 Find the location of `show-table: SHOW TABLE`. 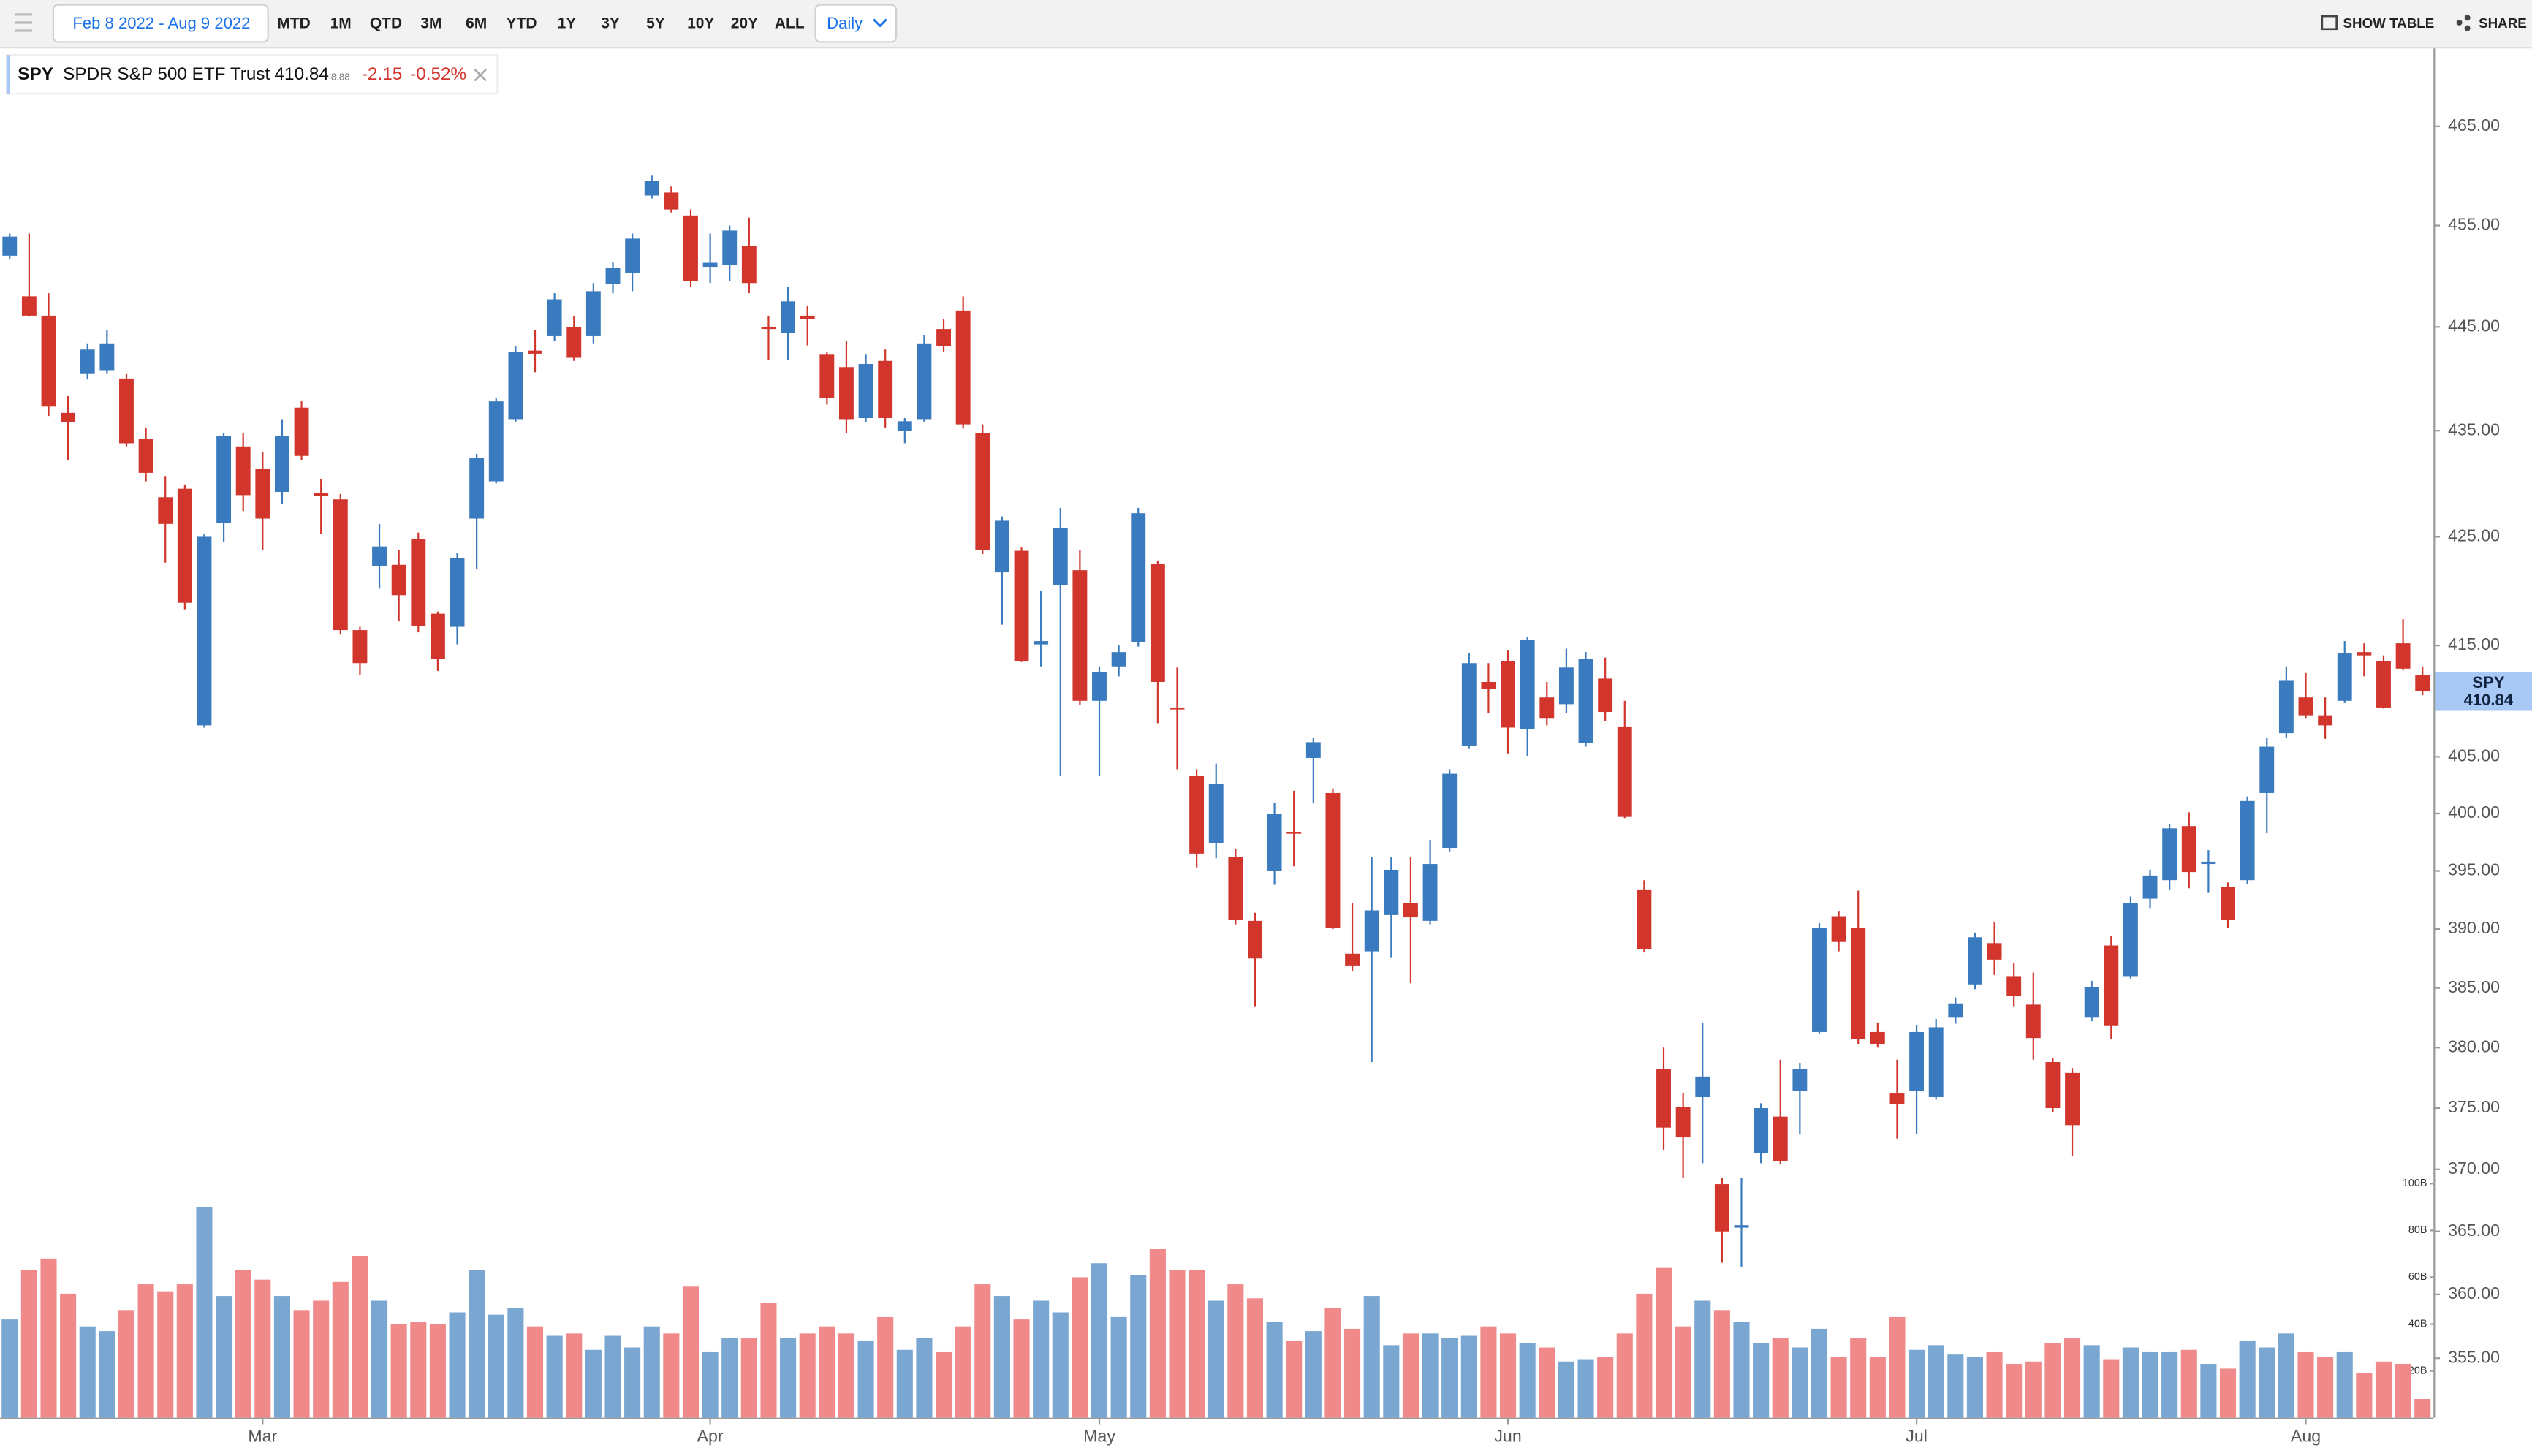

show-table: SHOW TABLE is located at coordinates (2389, 23).